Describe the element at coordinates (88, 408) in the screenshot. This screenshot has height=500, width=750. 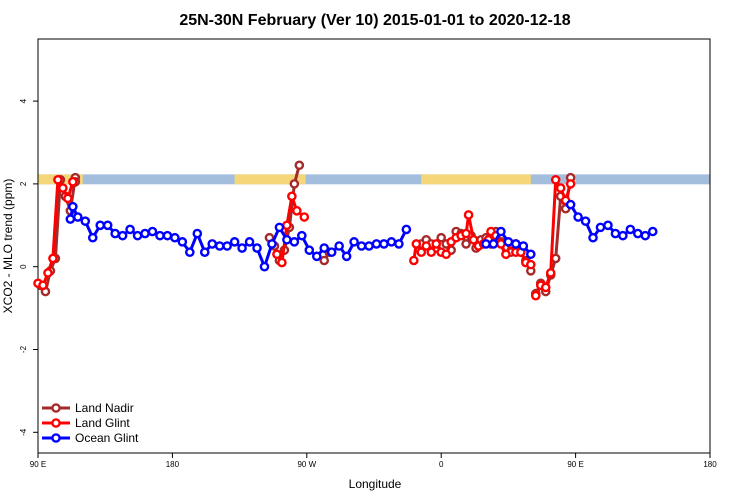
I see `legend-item: Land Nadir` at that location.